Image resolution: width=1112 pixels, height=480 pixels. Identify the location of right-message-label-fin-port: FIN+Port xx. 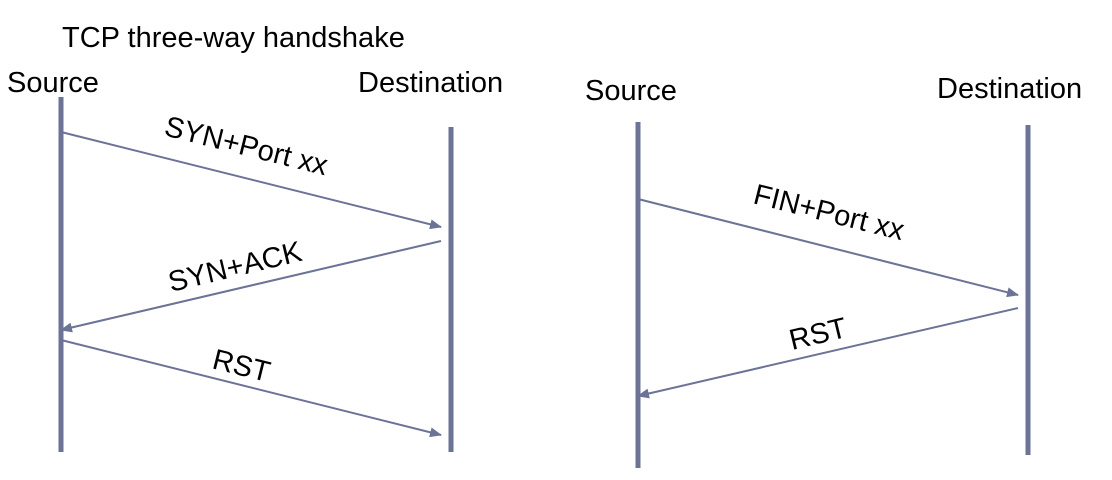
(829, 213).